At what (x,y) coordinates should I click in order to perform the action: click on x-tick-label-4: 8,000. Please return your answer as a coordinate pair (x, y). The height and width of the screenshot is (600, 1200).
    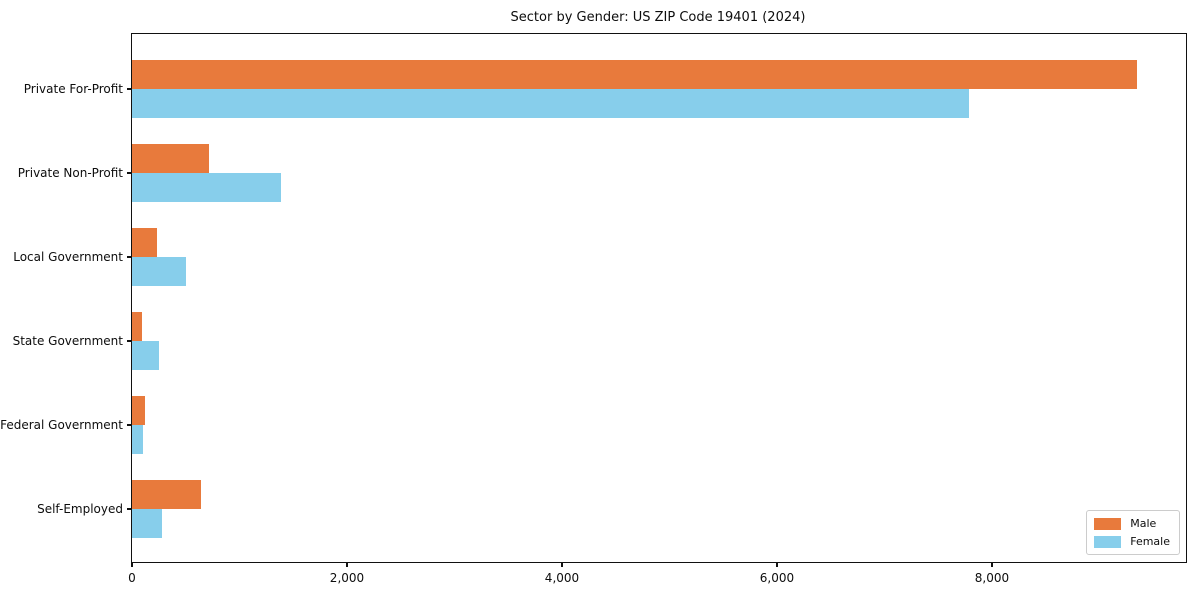
    Looking at the image, I should click on (992, 578).